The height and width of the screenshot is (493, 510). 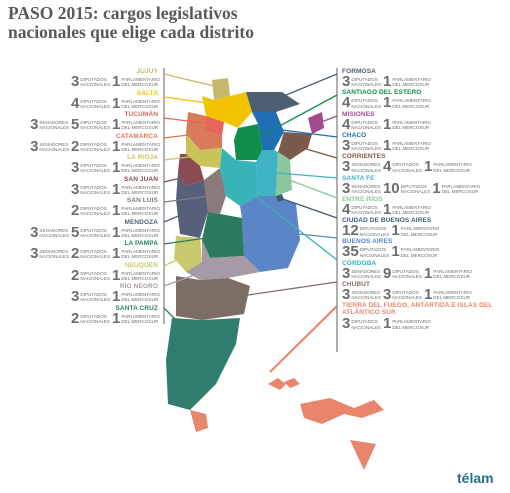 What do you see at coordinates (270, 234) in the screenshot?
I see `province-buenos-aires` at bounding box center [270, 234].